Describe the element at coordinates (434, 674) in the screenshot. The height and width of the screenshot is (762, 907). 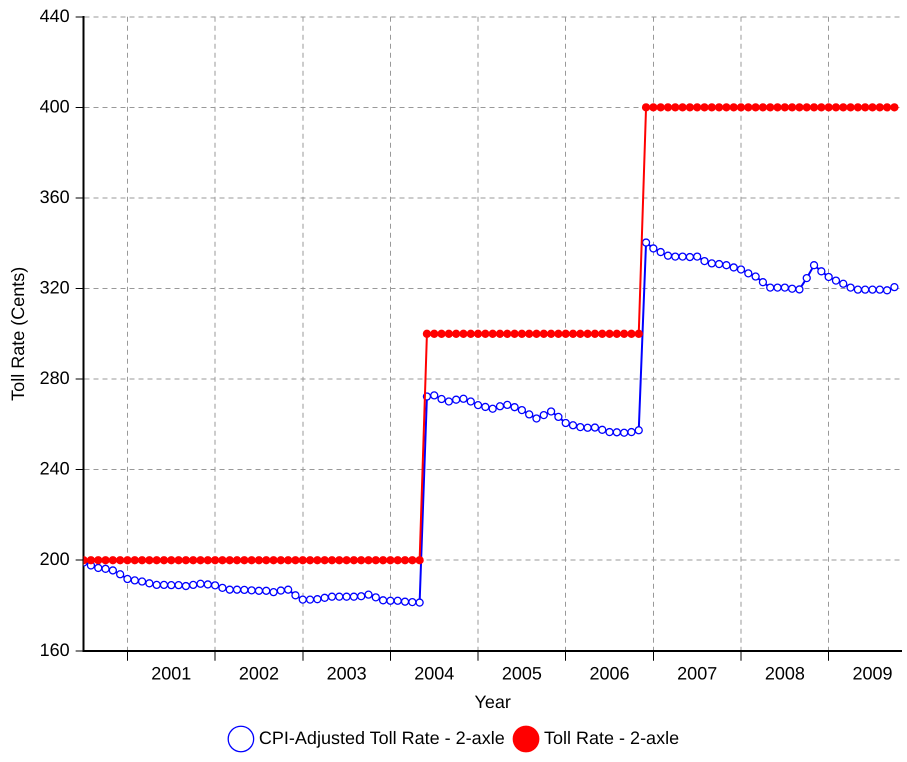
I see `x-tick-label: 2004` at that location.